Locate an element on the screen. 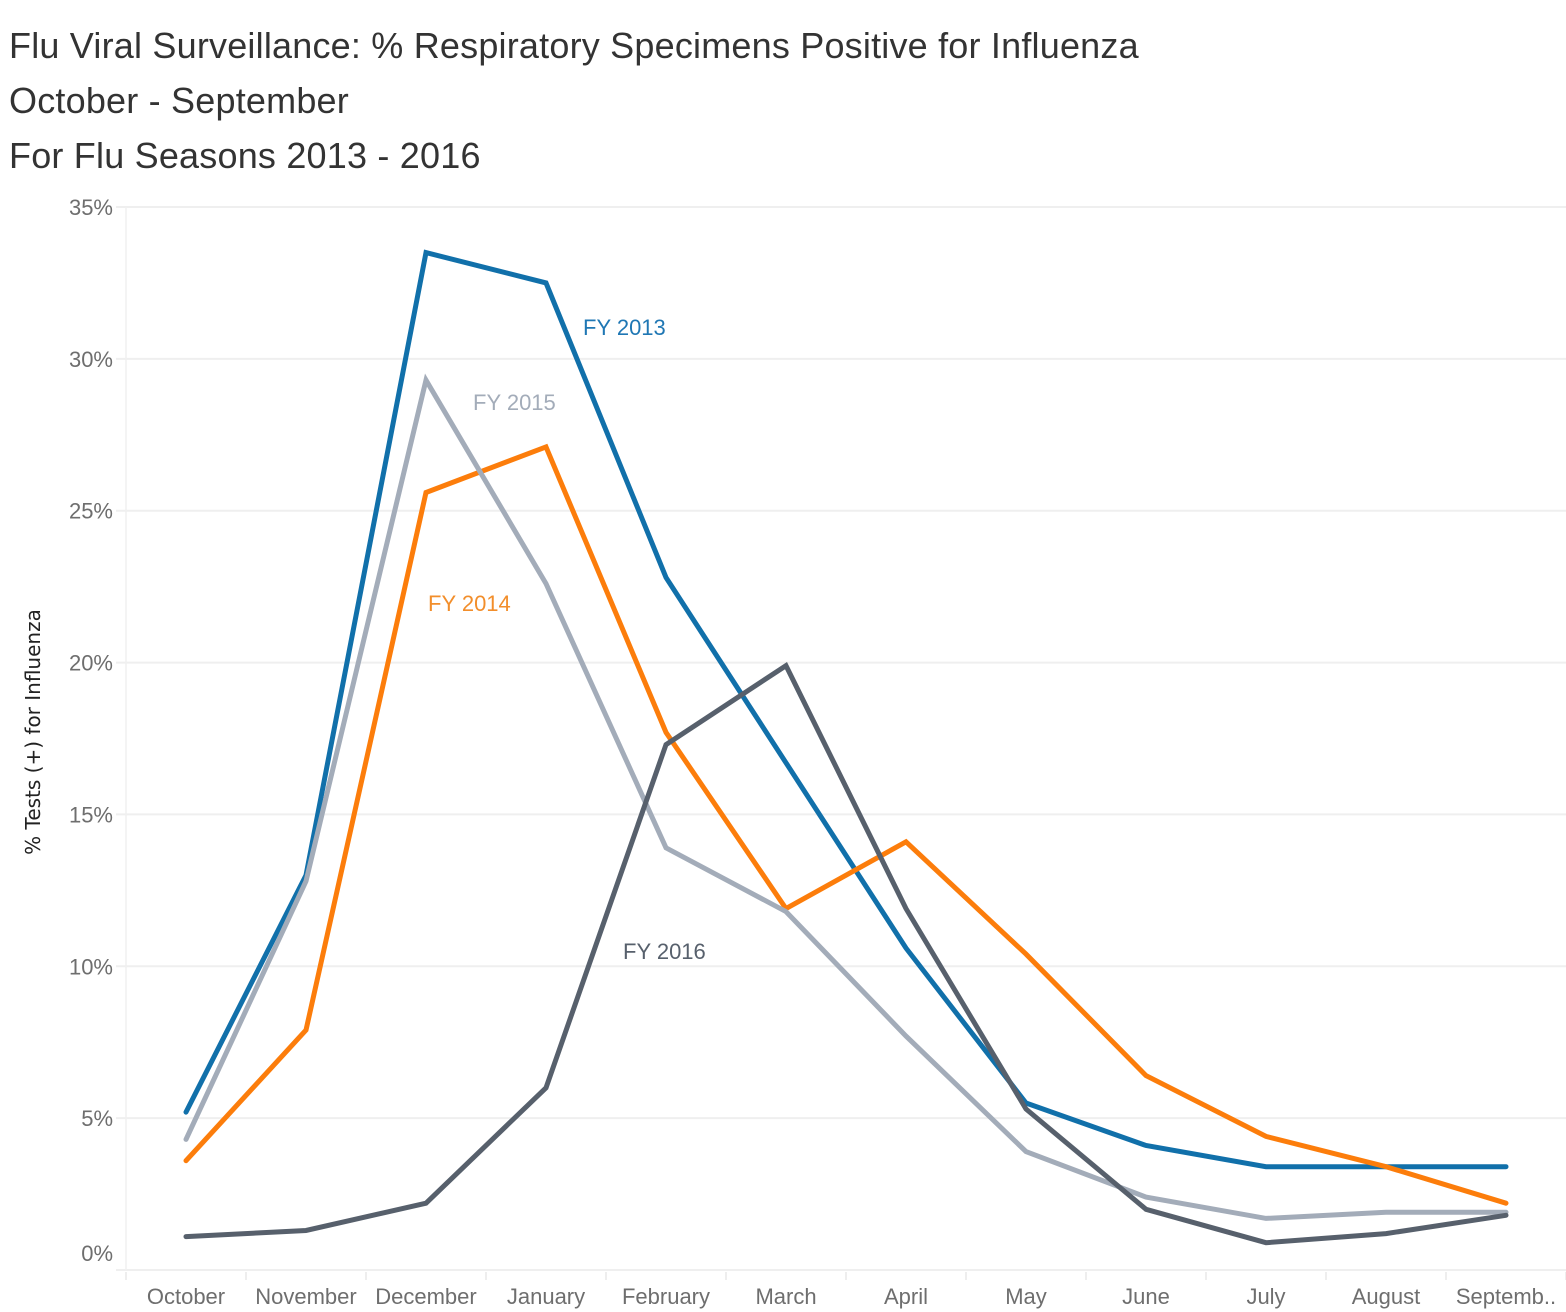  x-tick-label: May is located at coordinates (1026, 1296).